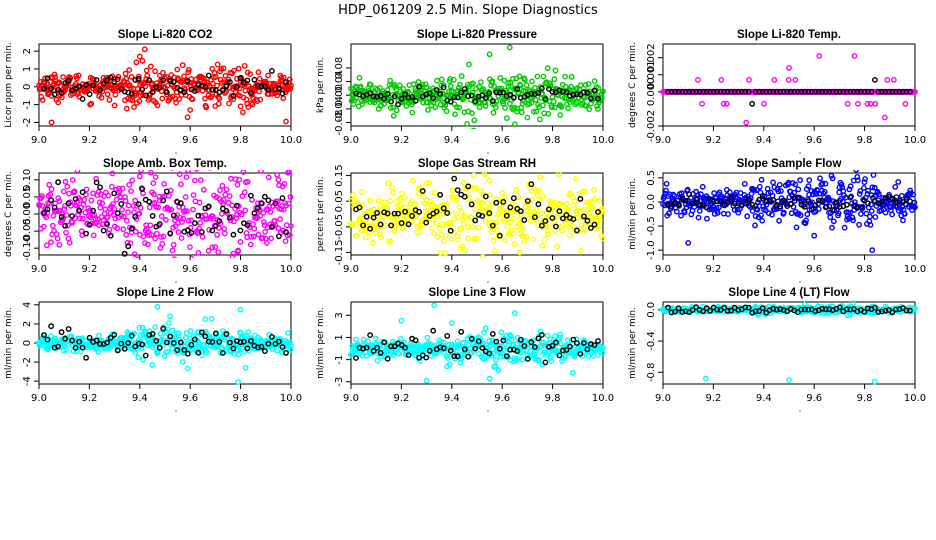  What do you see at coordinates (27, 69) in the screenshot?
I see `y-tick-label: 1` at bounding box center [27, 69].